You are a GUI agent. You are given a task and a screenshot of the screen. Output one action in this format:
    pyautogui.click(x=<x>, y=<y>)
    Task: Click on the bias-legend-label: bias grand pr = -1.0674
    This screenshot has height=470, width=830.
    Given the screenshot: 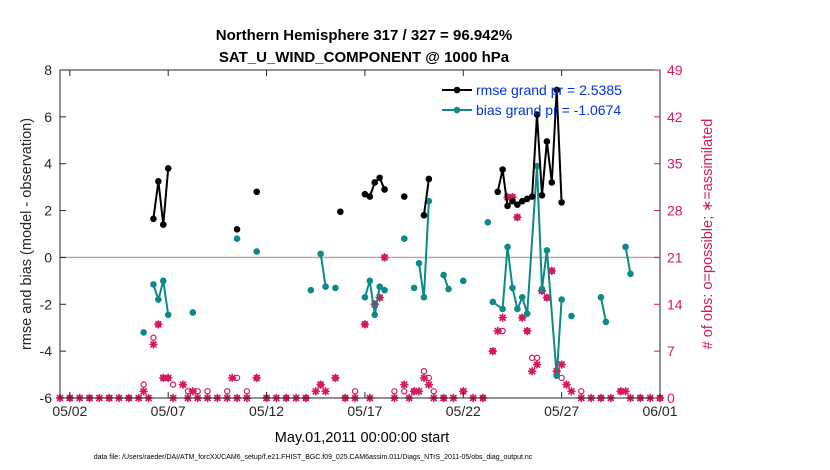 What is the action you would take?
    pyautogui.click(x=548, y=110)
    